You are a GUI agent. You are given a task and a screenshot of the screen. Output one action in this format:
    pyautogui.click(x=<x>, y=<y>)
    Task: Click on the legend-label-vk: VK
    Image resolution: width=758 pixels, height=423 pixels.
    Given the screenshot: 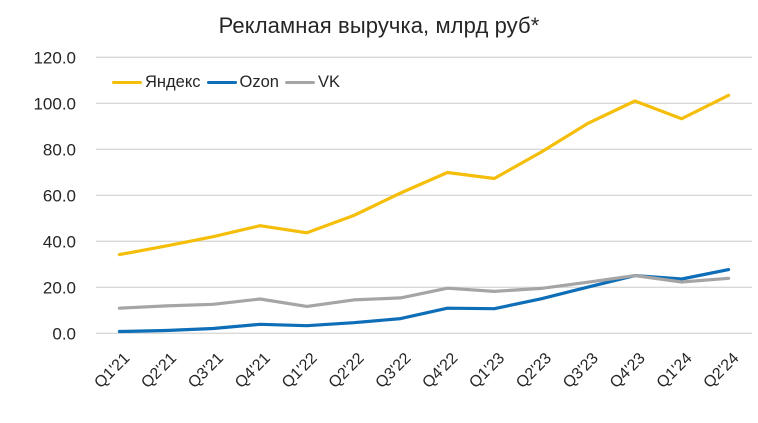 What is the action you would take?
    pyautogui.click(x=328, y=81)
    